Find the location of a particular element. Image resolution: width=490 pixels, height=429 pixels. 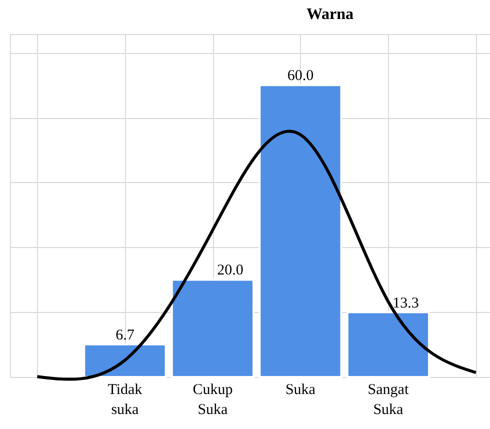

data-label: 20.0 is located at coordinates (230, 270).